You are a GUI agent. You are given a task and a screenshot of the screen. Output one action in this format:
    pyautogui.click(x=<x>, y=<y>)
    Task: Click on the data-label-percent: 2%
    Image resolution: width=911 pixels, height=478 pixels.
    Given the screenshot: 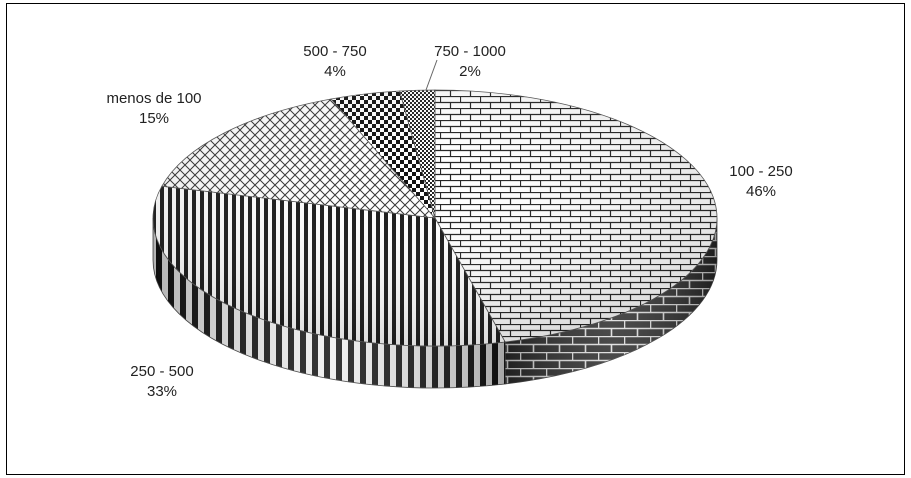 What is the action you would take?
    pyautogui.click(x=470, y=71)
    